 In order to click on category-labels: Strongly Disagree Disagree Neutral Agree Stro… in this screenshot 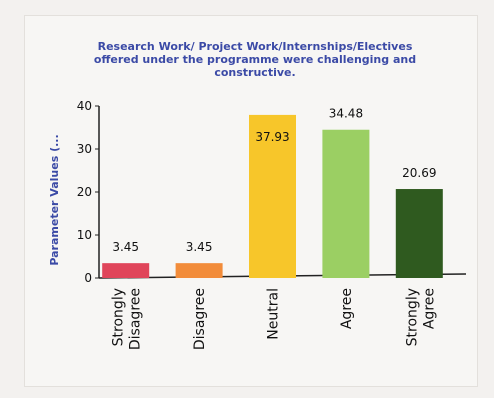, I will do `click(274, 319)`.